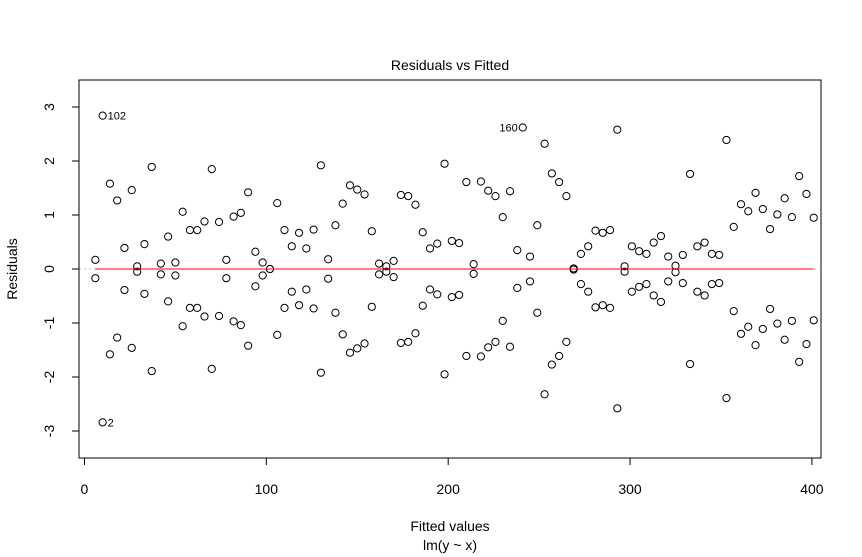 The width and height of the screenshot is (862, 557). What do you see at coordinates (630, 489) in the screenshot?
I see `x-tick-label: 300` at bounding box center [630, 489].